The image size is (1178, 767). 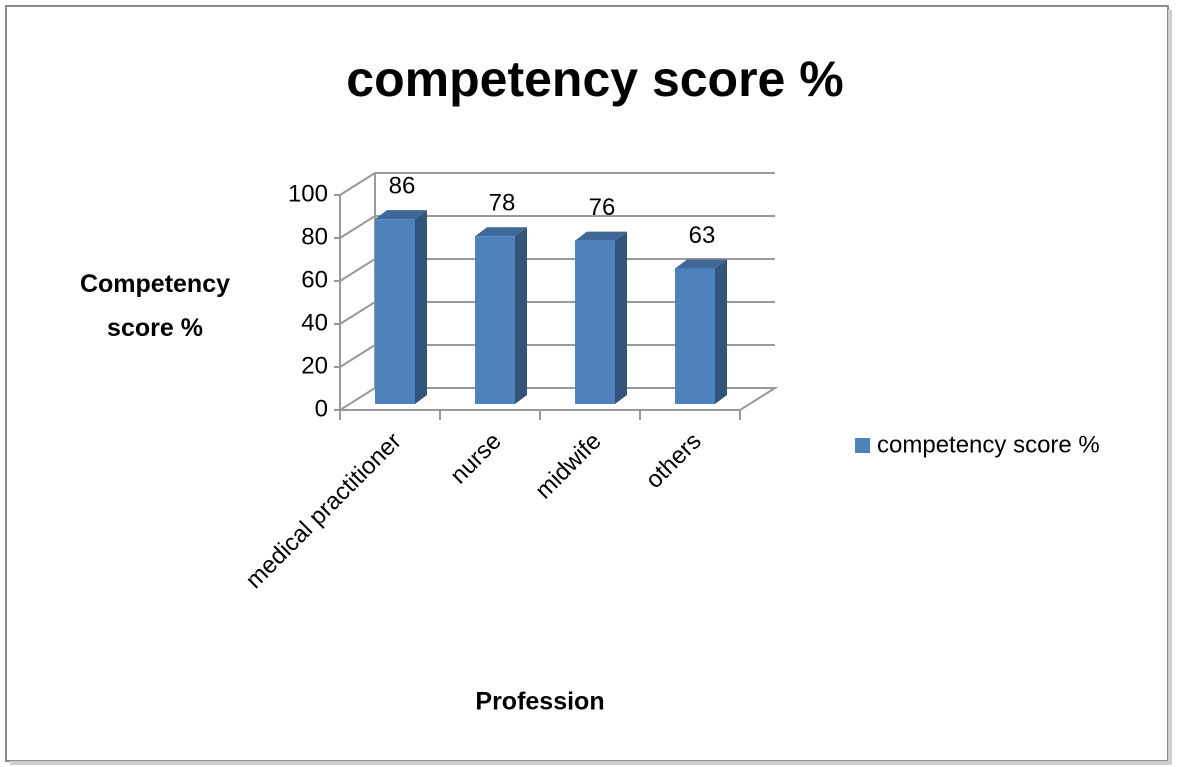 What do you see at coordinates (402, 185) in the screenshot?
I see `data-label: 86` at bounding box center [402, 185].